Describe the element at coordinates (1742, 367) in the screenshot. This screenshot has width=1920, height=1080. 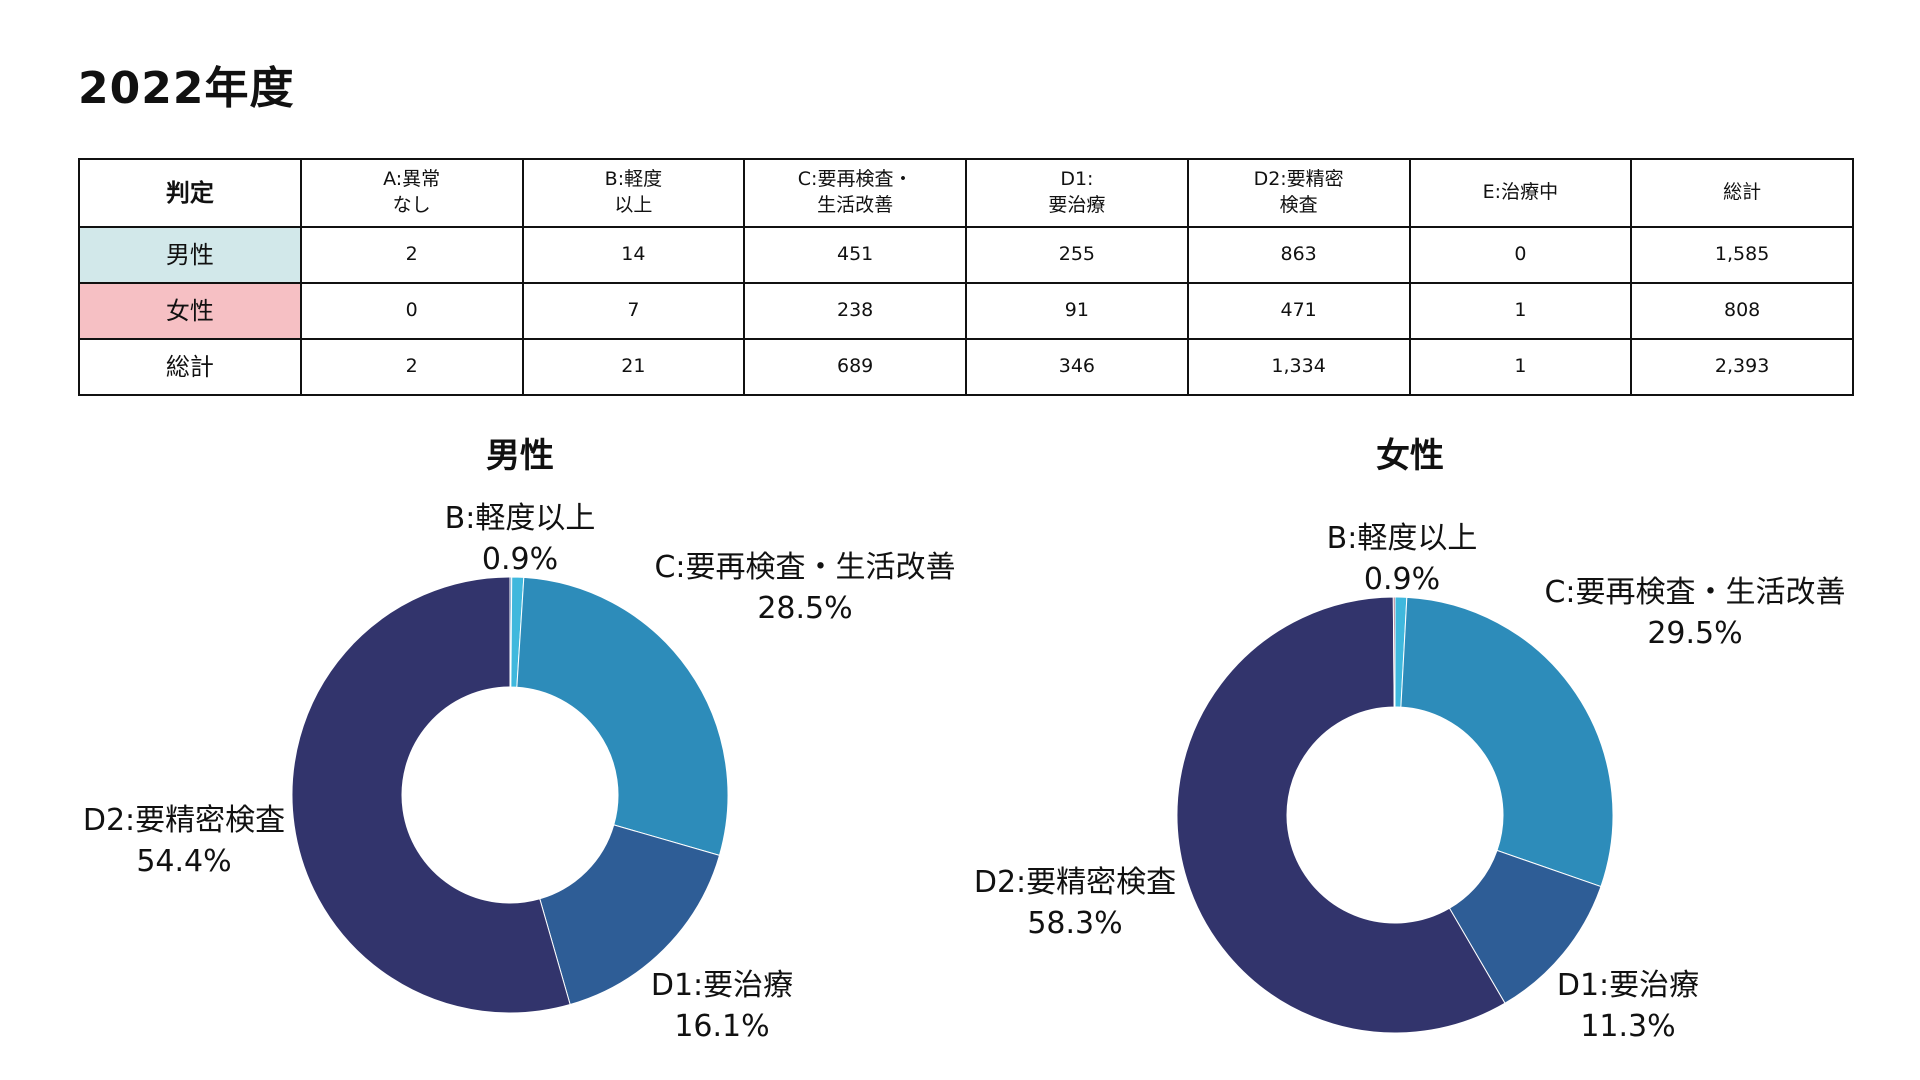
I see `table-cell: 2,393` at that location.